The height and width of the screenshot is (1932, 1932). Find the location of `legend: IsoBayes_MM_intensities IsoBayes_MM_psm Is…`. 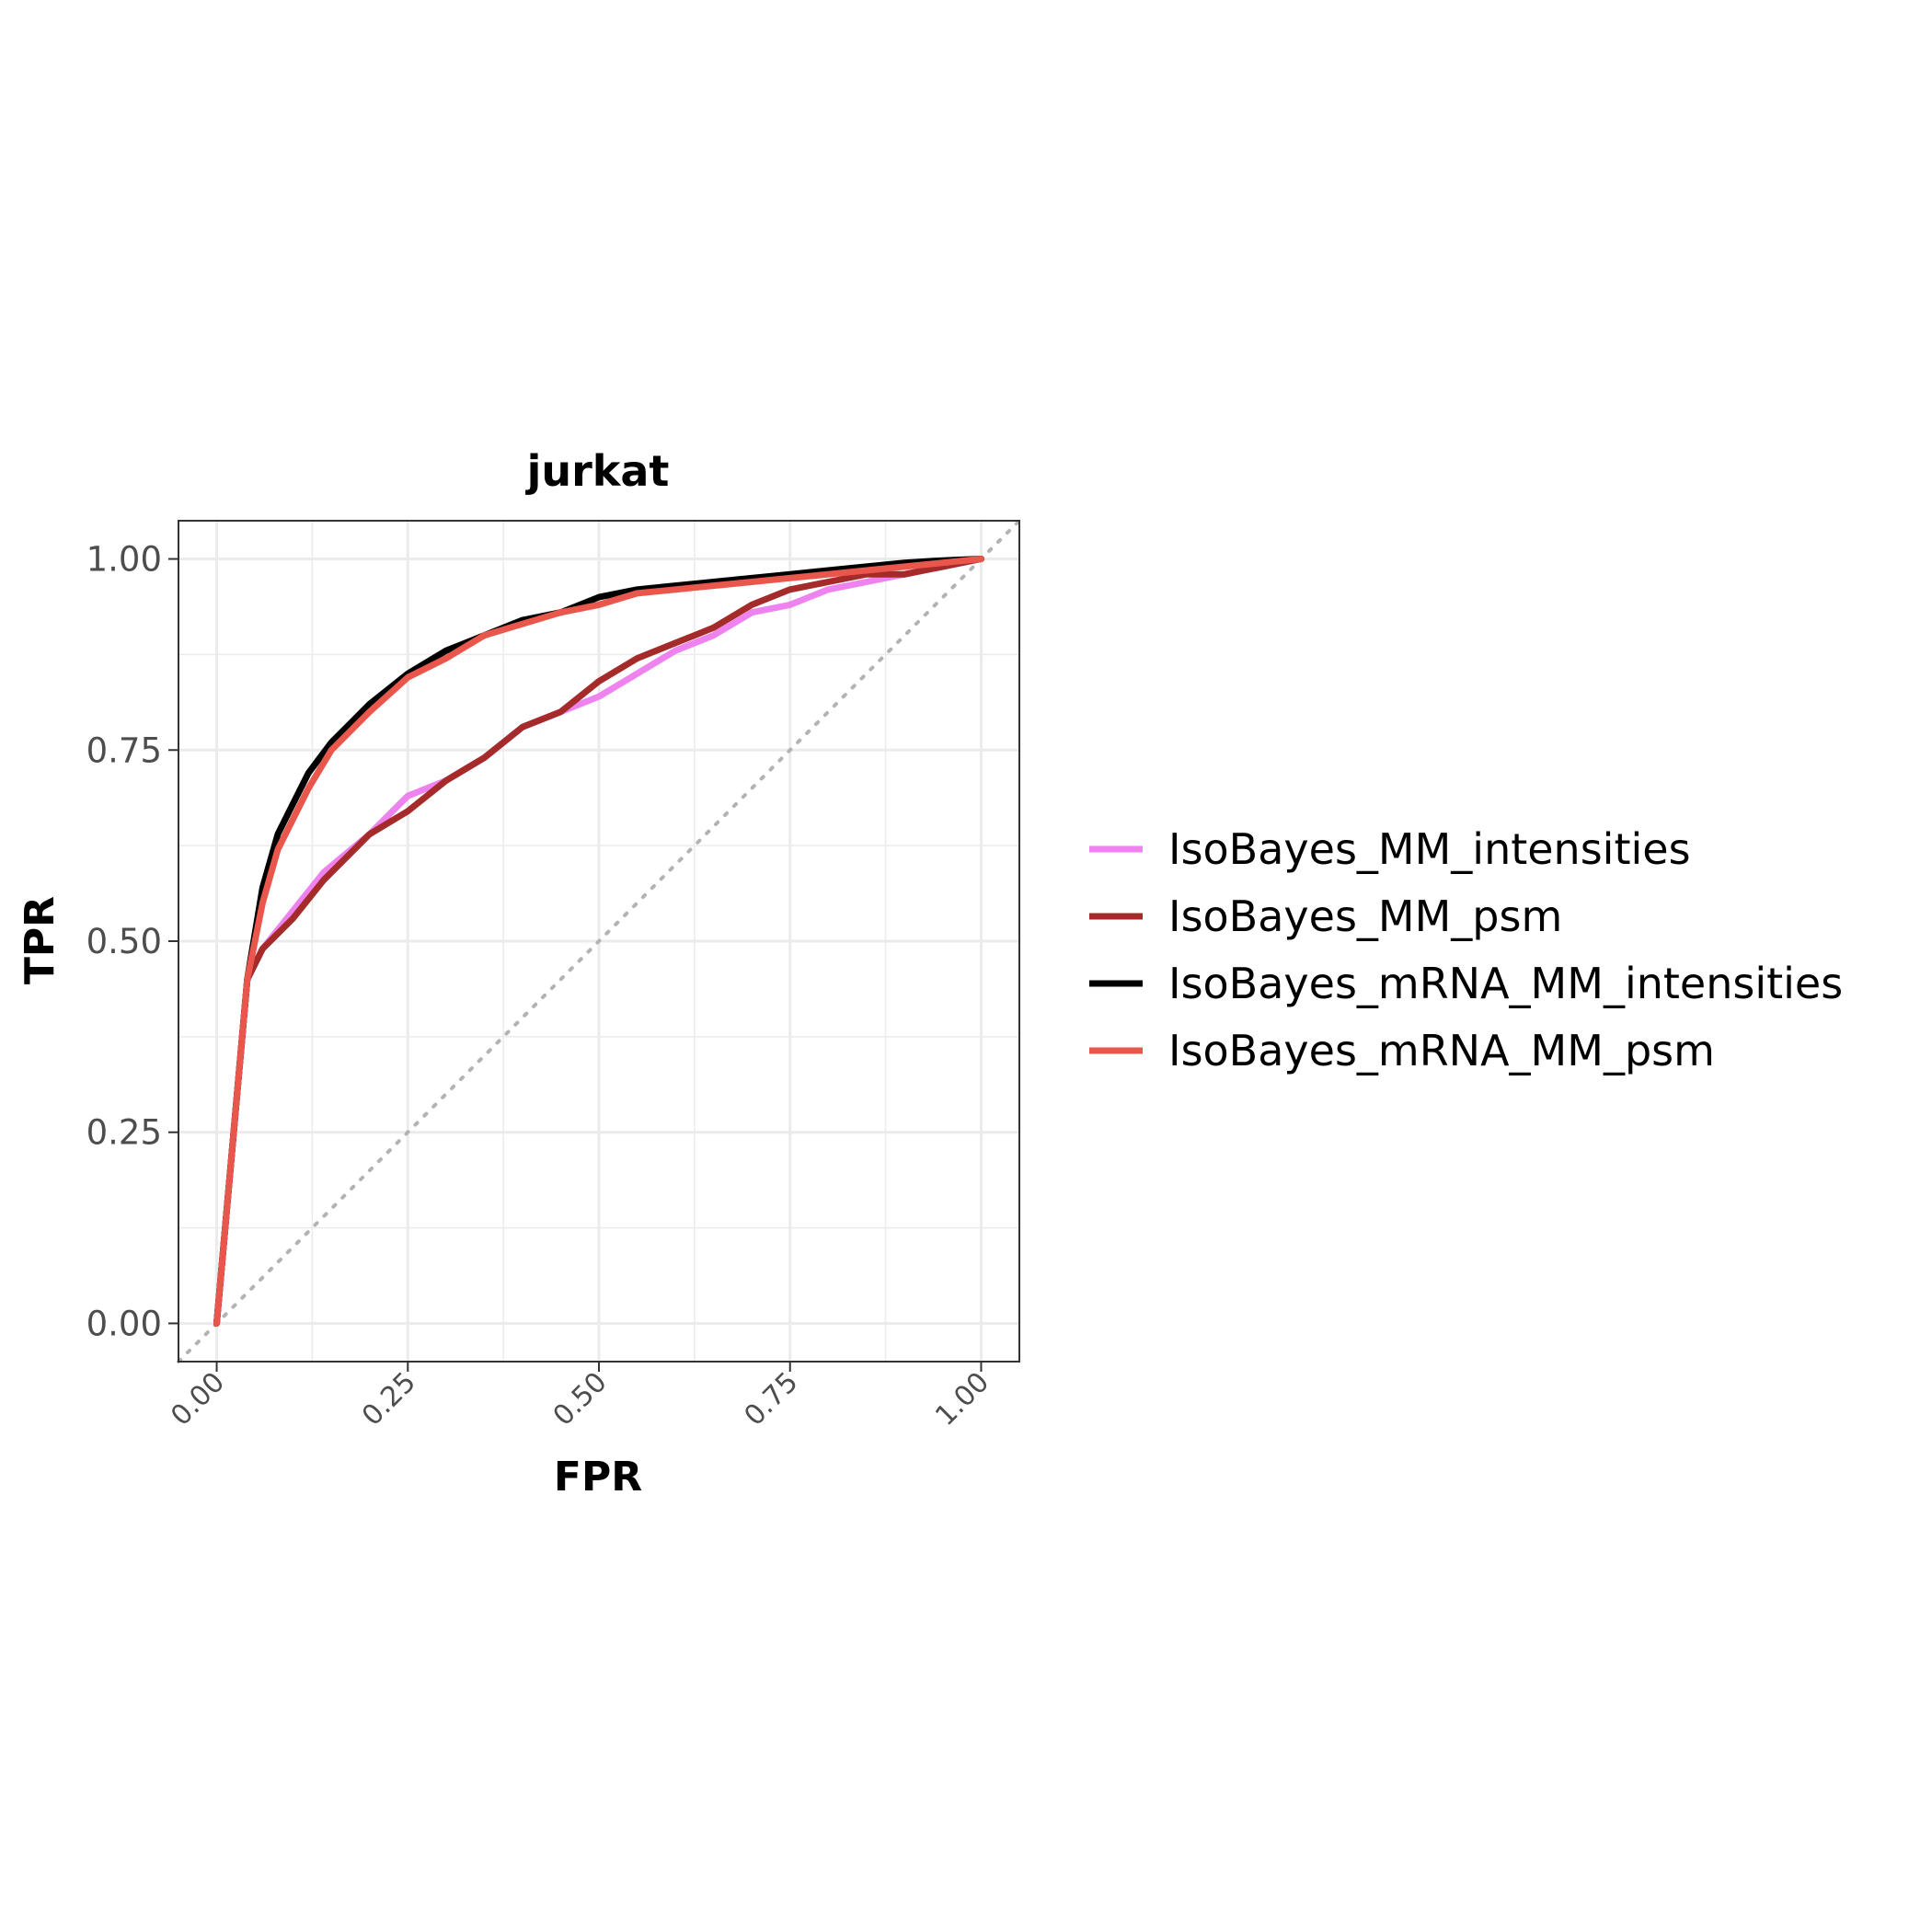

legend: IsoBayes_MM_intensities IsoBayes_MM_psm Is… is located at coordinates (1466, 949).